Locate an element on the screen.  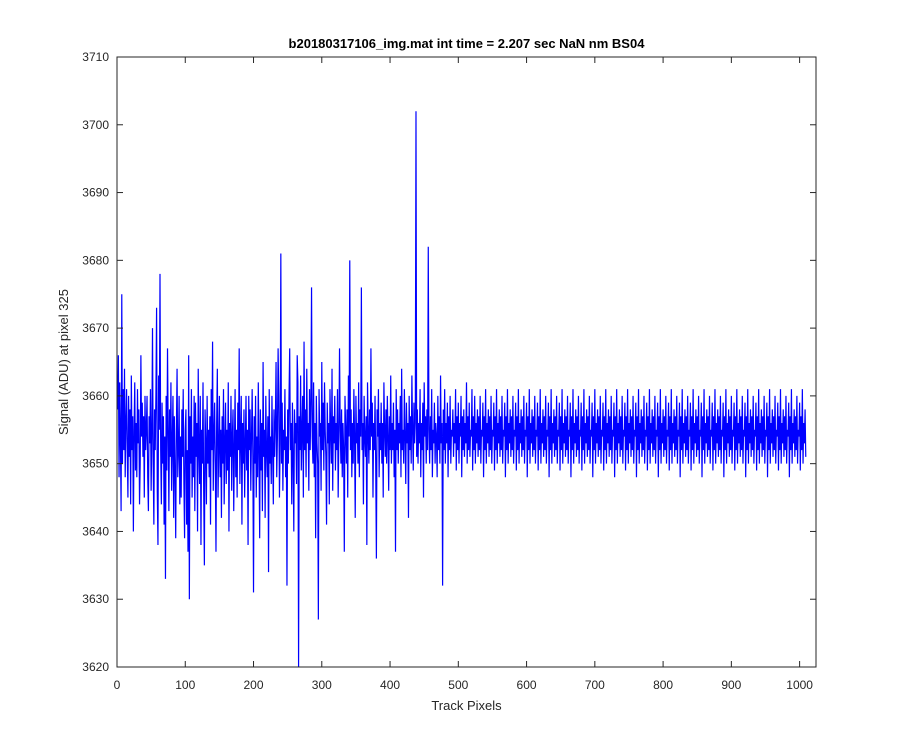
y-tick-label: 3650 is located at coordinates (95, 464).